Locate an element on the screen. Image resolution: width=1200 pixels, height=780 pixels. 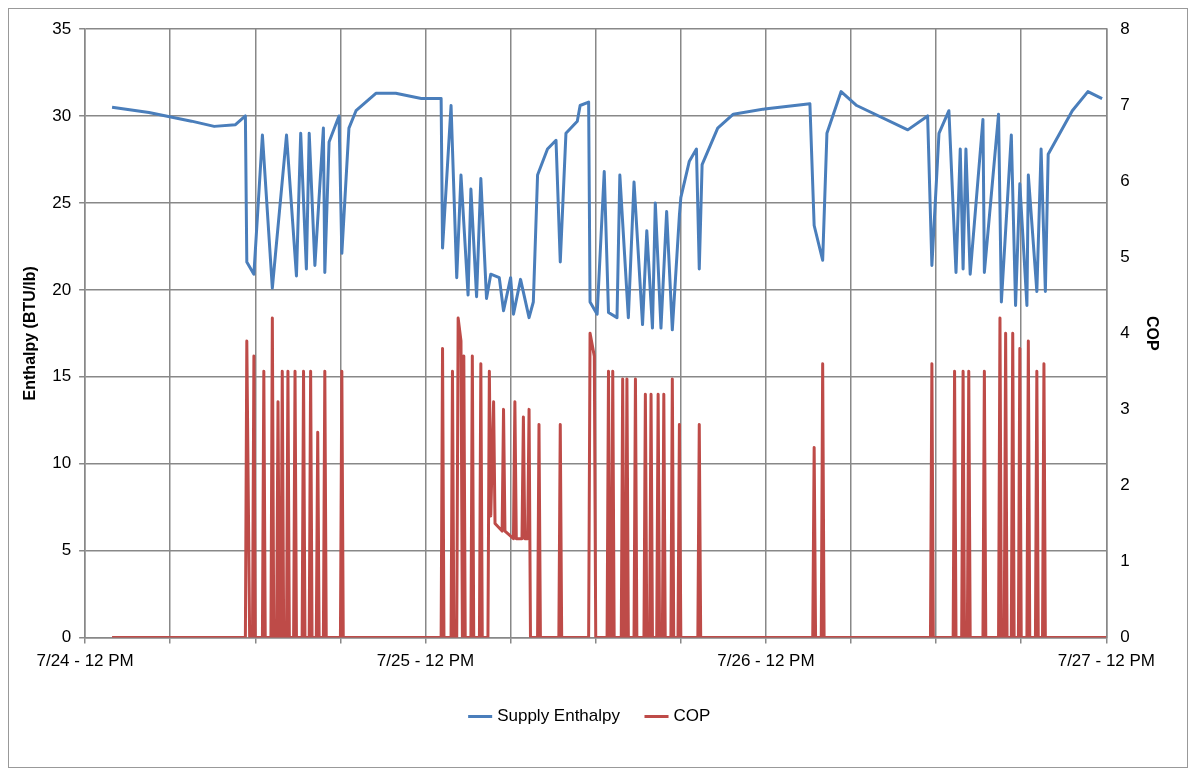
legend-label: Supply Enthalpy is located at coordinates (559, 716).